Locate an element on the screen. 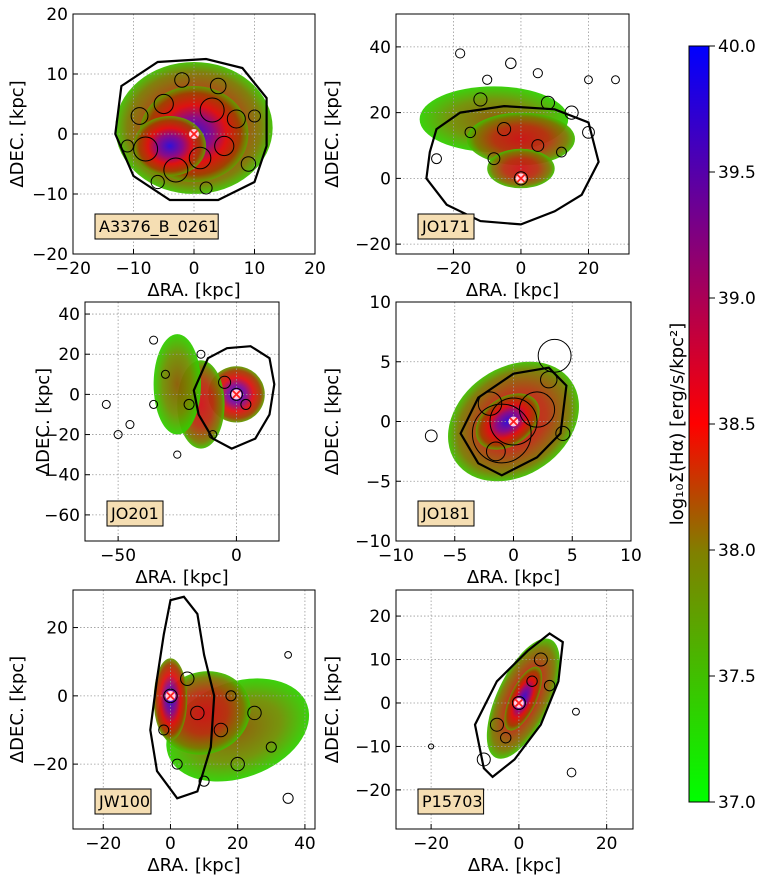  y-tick-label: 40 is located at coordinates (380, 48).